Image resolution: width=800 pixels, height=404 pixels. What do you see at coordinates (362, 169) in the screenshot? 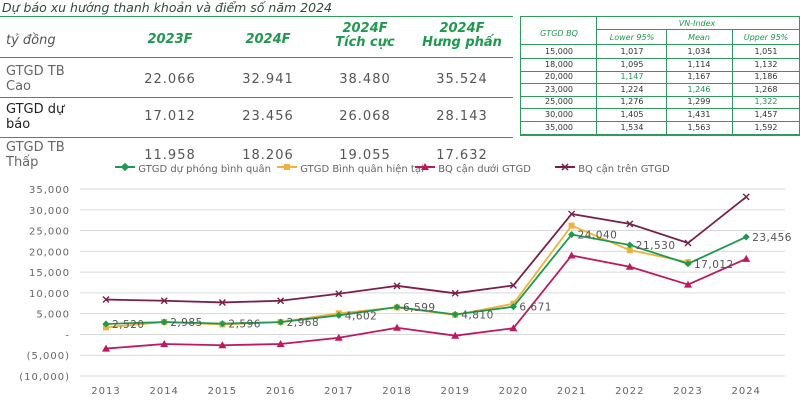
I see `legend-label: GTGD Bình quân hiện tại` at bounding box center [362, 169].